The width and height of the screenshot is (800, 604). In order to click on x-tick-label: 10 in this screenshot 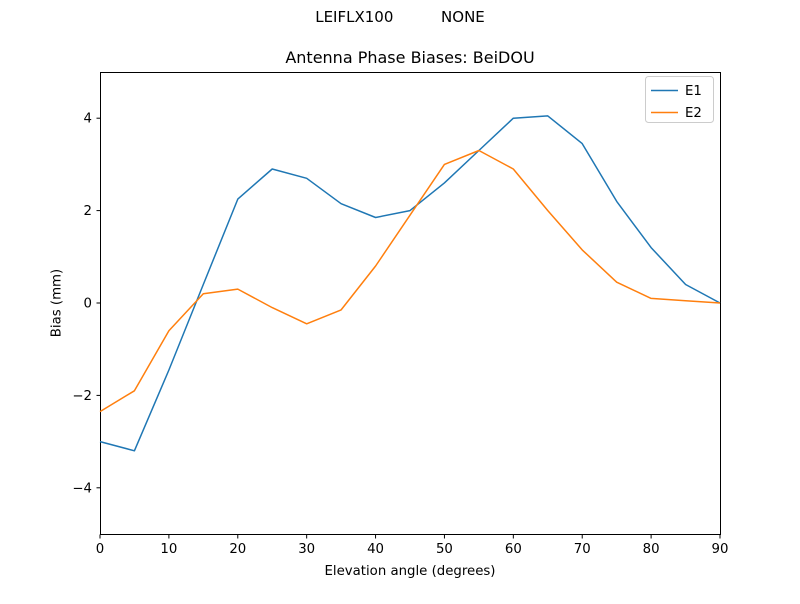, I will do `click(168, 549)`.